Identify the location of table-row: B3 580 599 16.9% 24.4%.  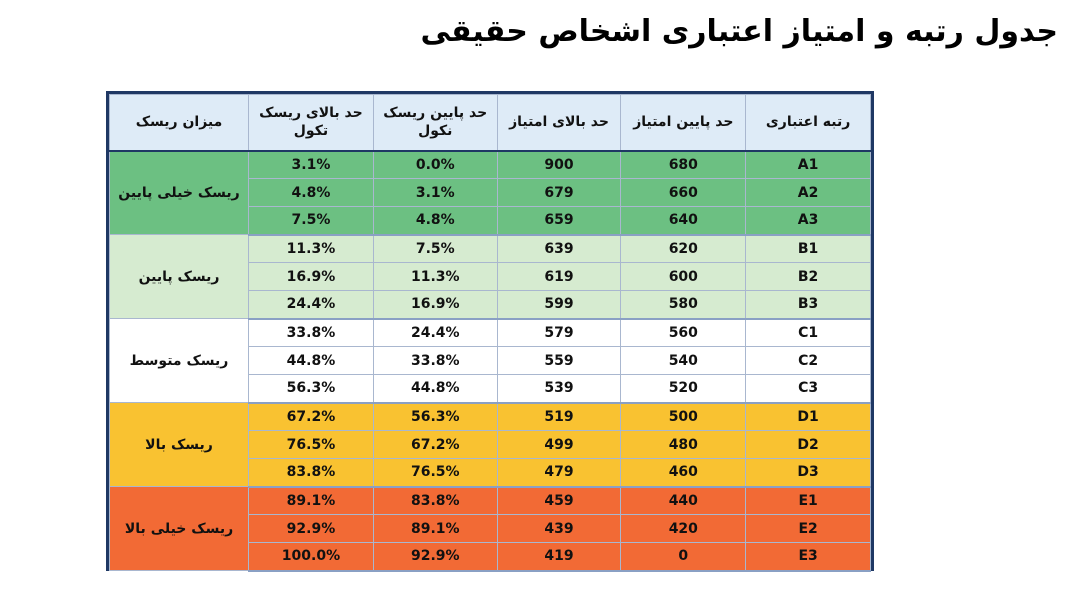
(490, 305).